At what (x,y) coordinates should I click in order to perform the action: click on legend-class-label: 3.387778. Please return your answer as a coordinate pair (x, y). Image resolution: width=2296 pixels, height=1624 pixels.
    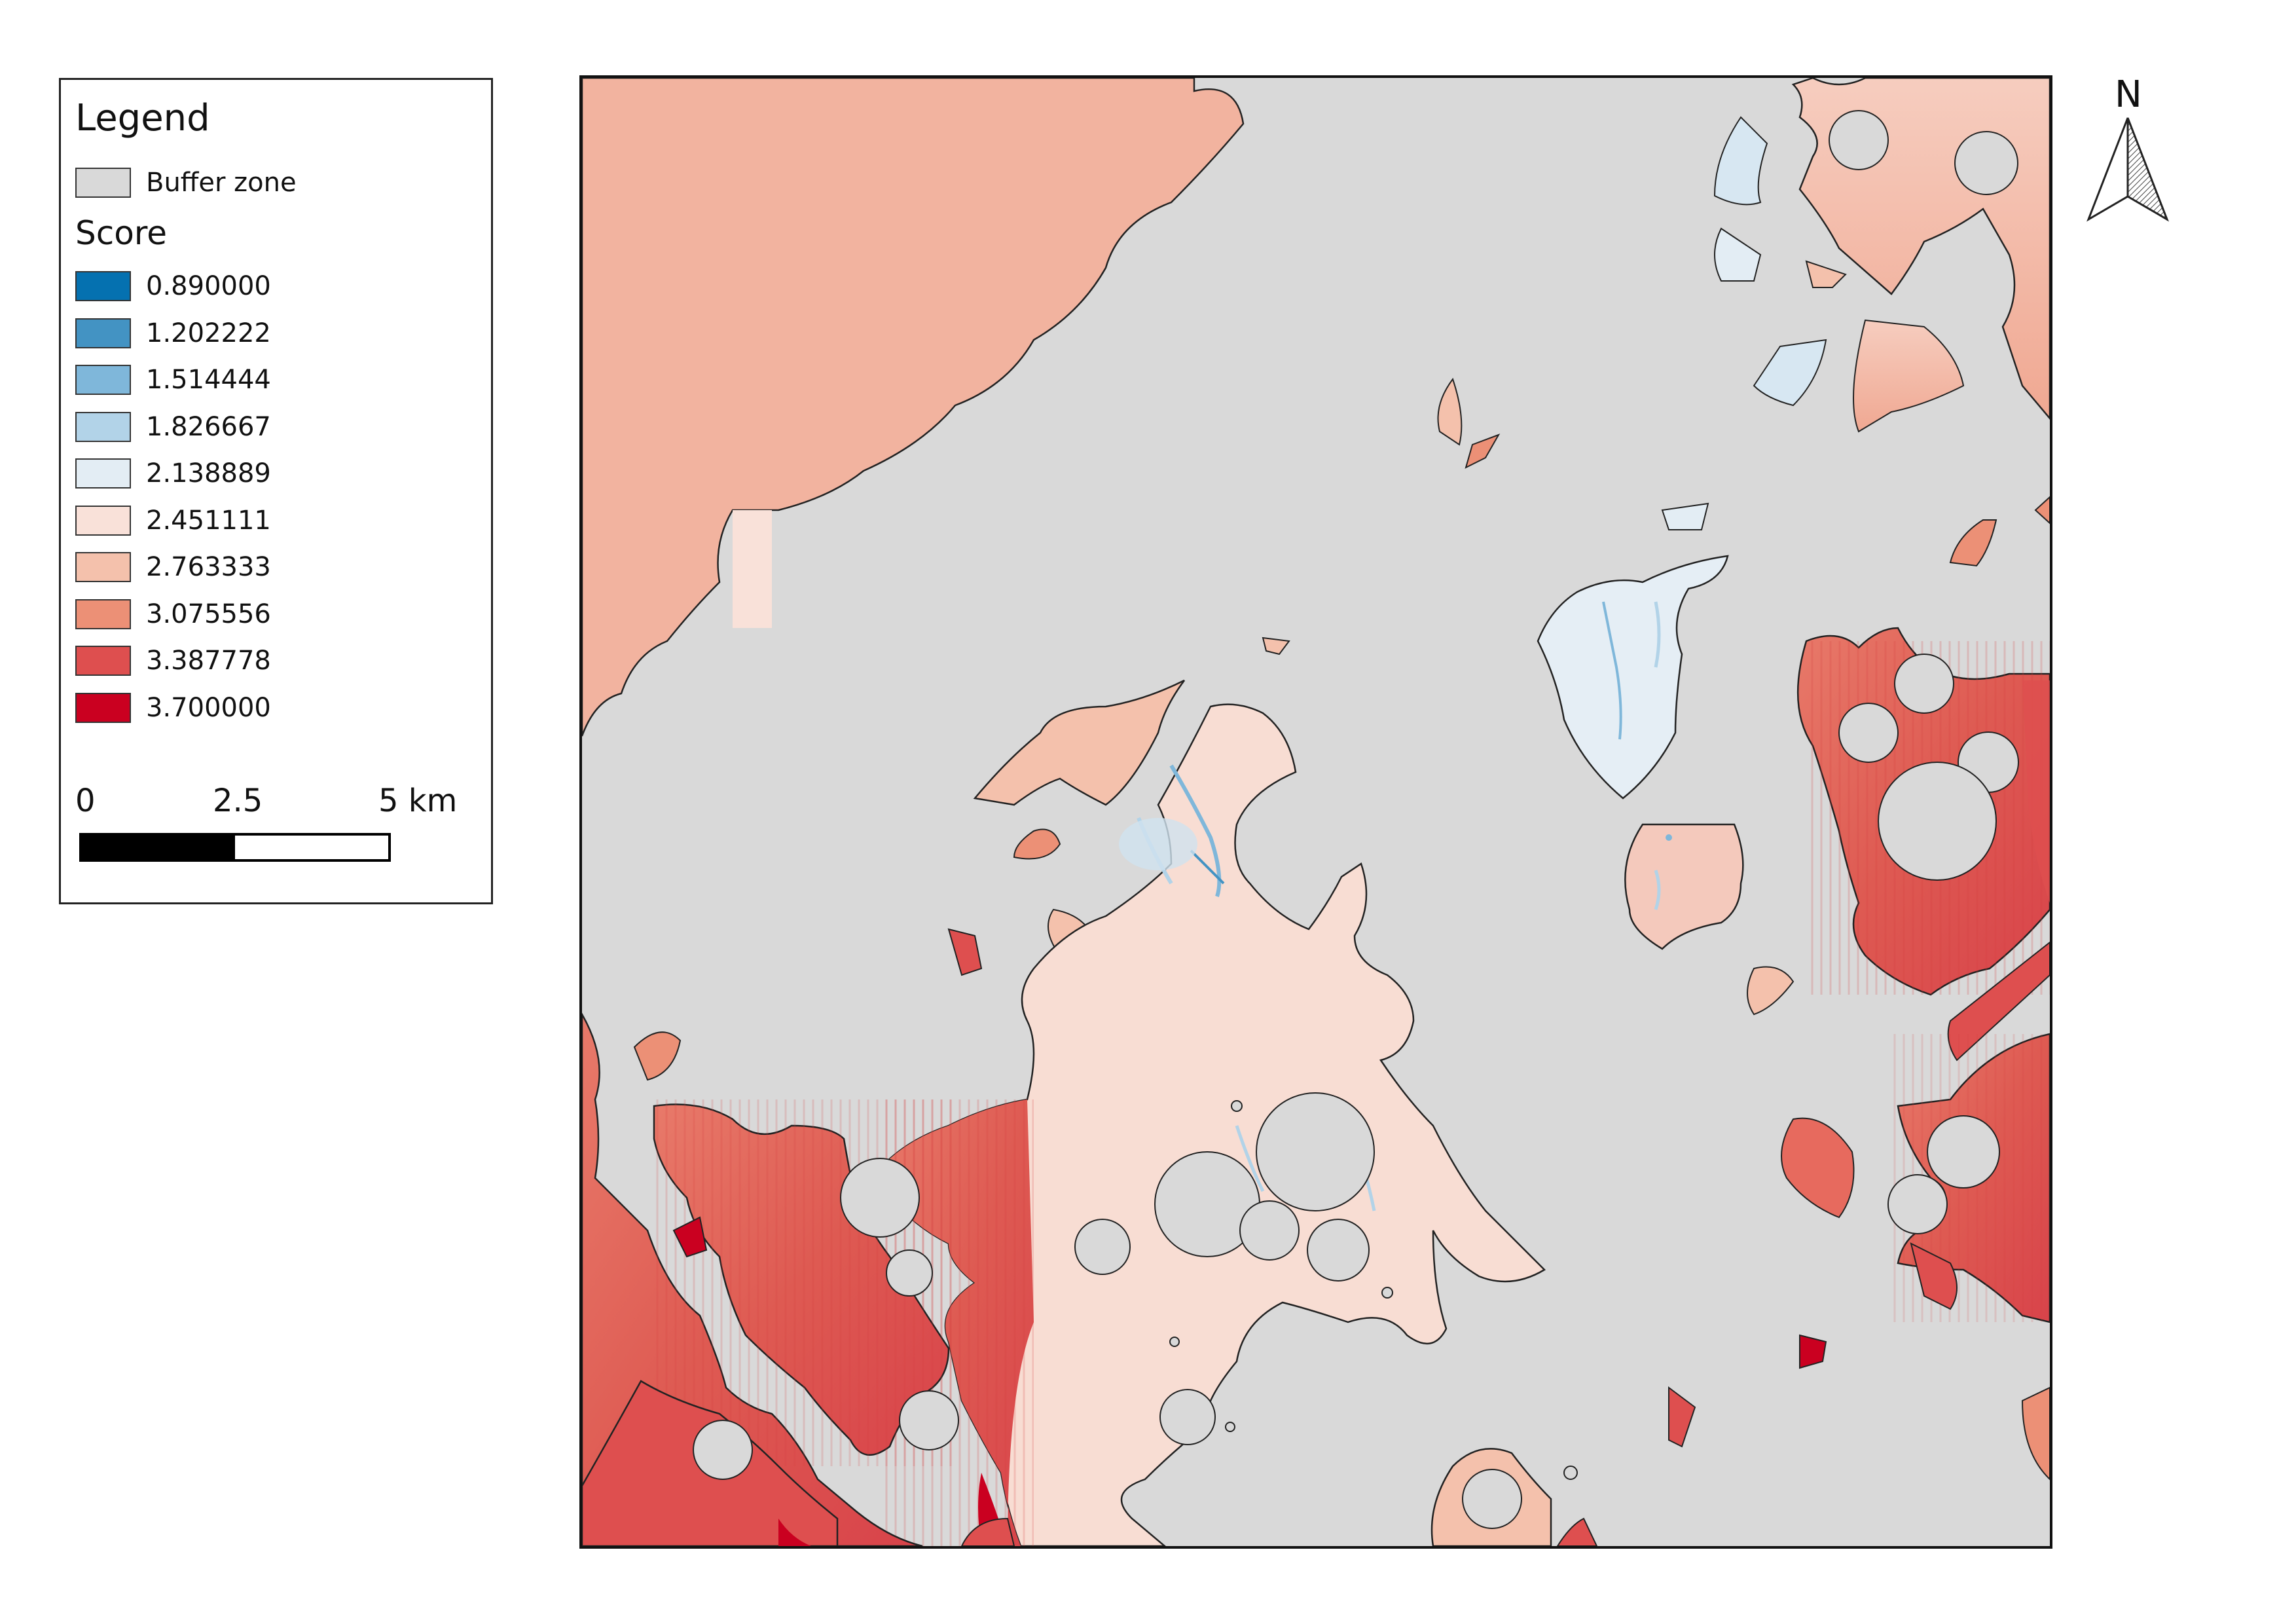
    Looking at the image, I should click on (208, 661).